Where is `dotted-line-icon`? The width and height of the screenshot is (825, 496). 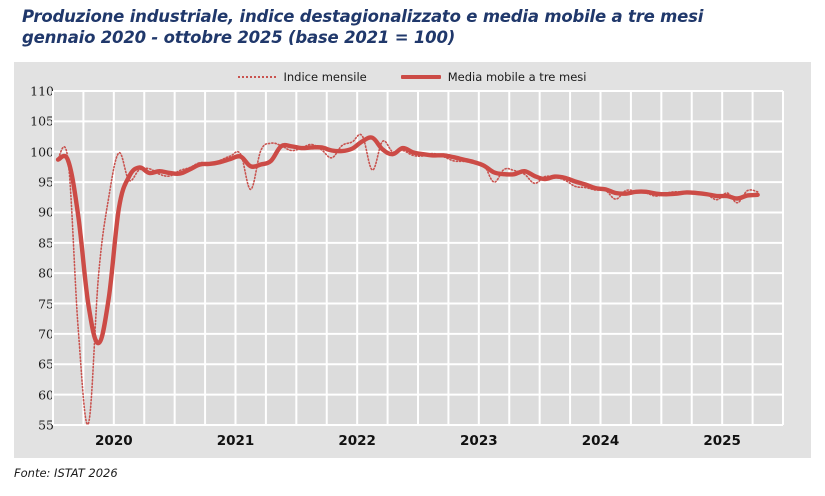 dotted-line-icon is located at coordinates (257, 77).